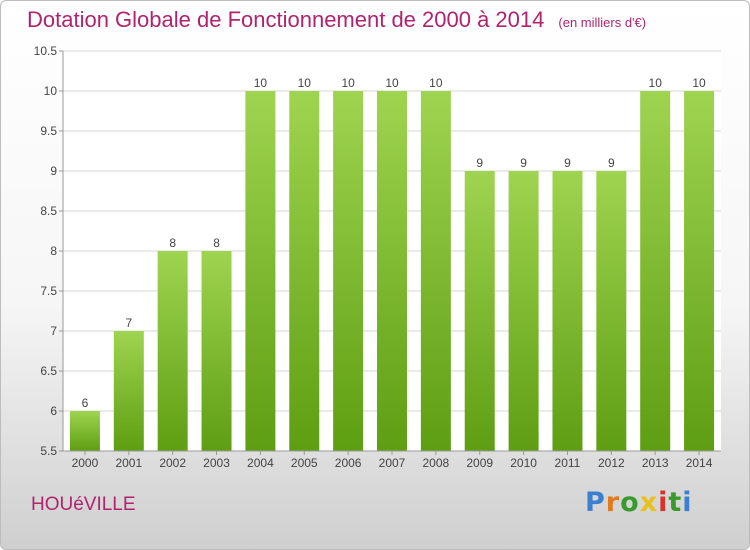 The height and width of the screenshot is (550, 750). Describe the element at coordinates (479, 311) in the screenshot. I see `bar-2009` at that location.